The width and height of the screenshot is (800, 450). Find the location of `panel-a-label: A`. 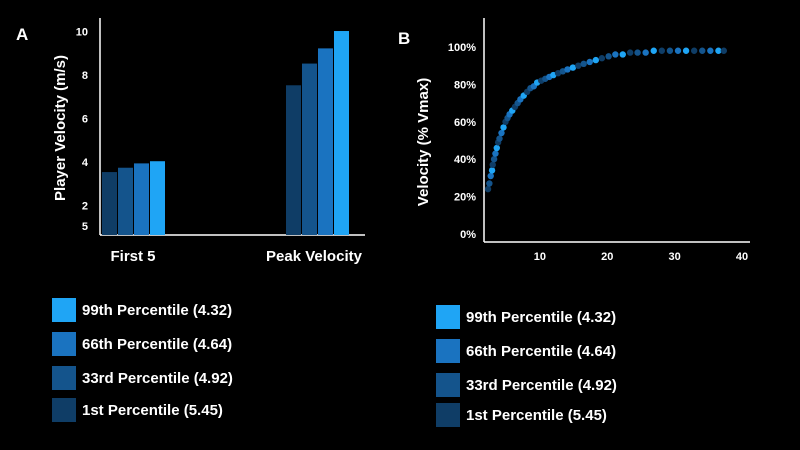

panel-a-label: A is located at coordinates (22, 34).